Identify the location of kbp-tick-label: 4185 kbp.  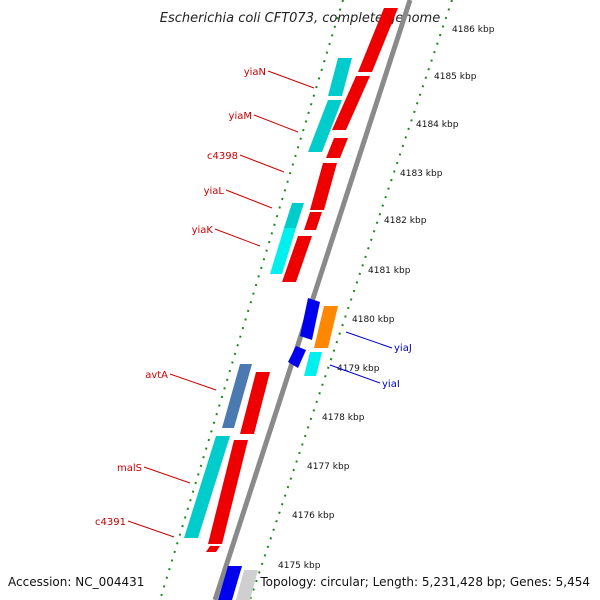
(455, 77).